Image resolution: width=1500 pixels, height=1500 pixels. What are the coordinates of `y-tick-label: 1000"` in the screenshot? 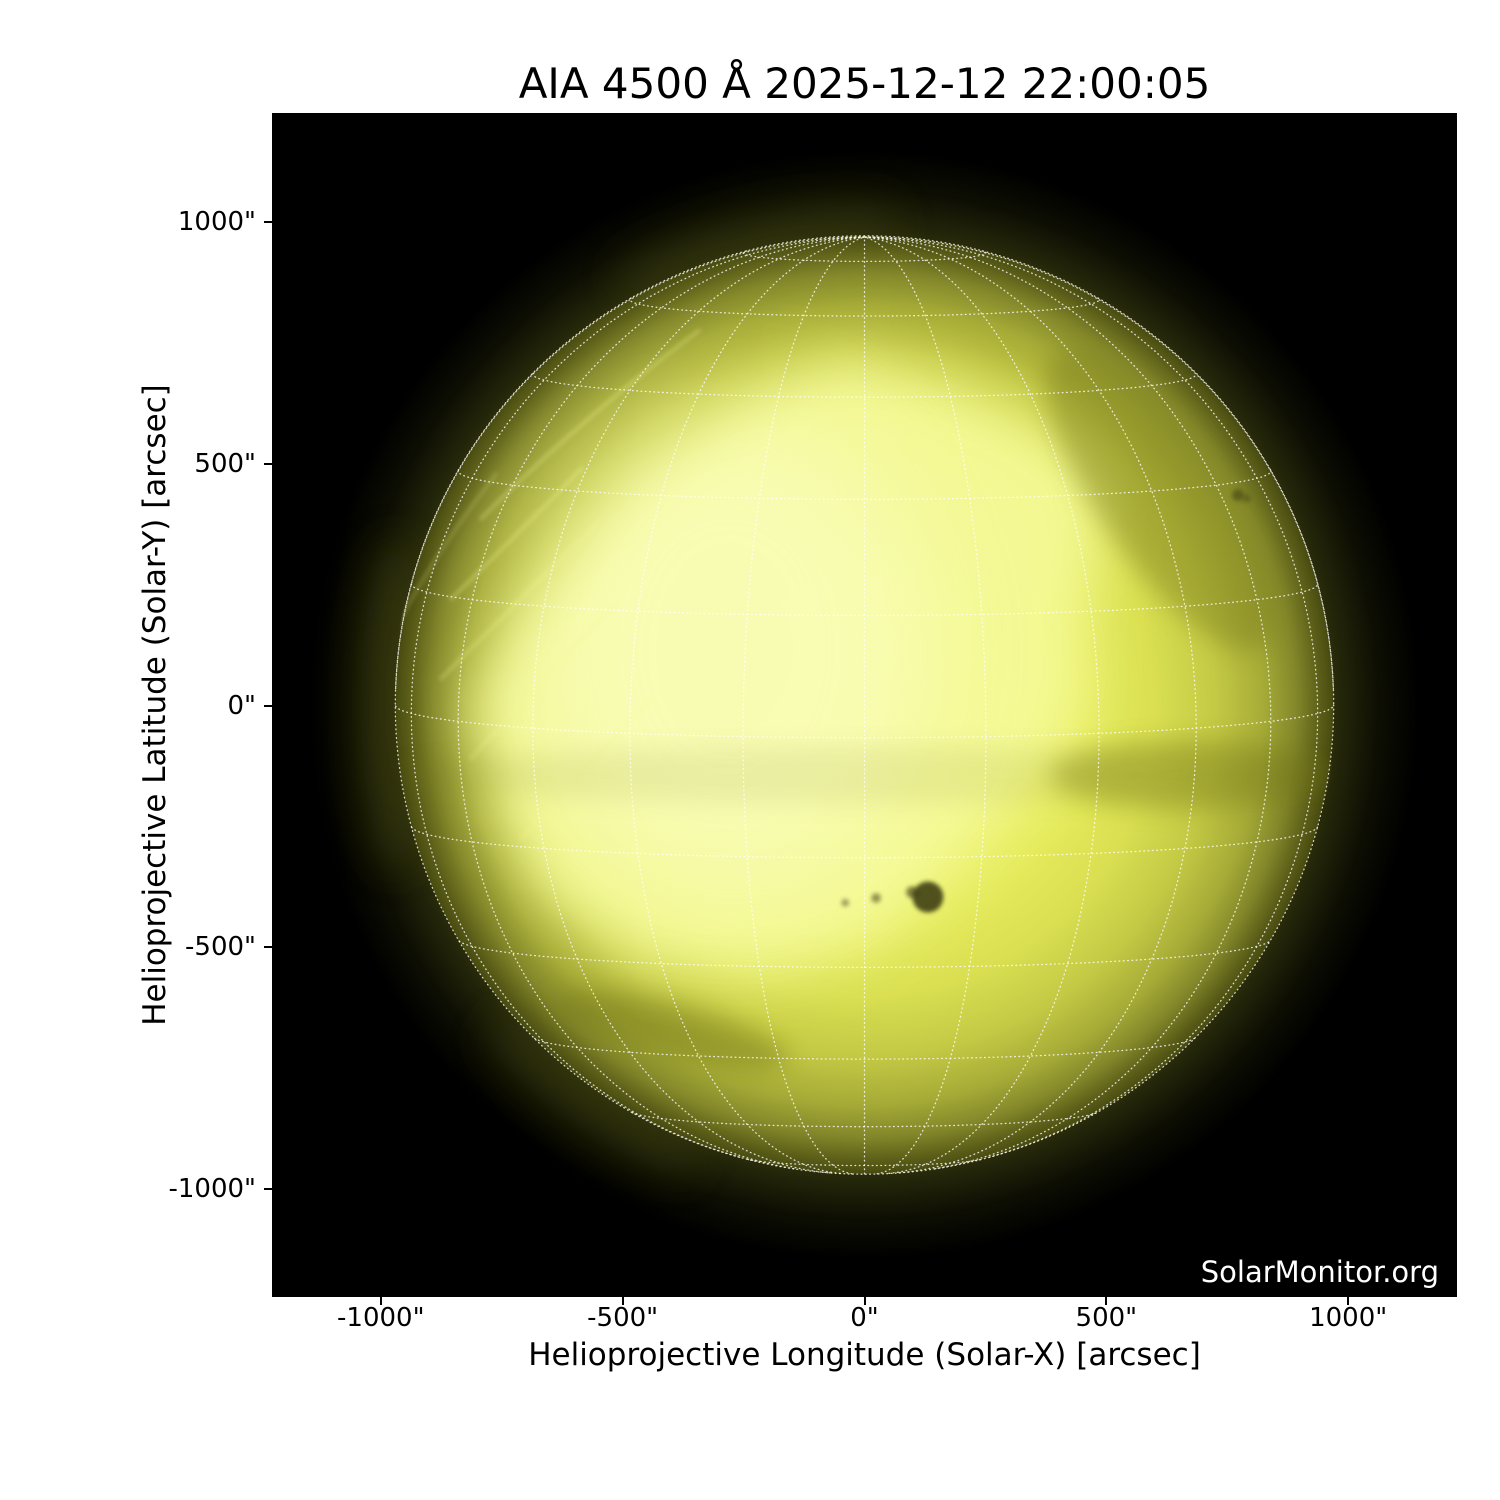 It's located at (216, 221).